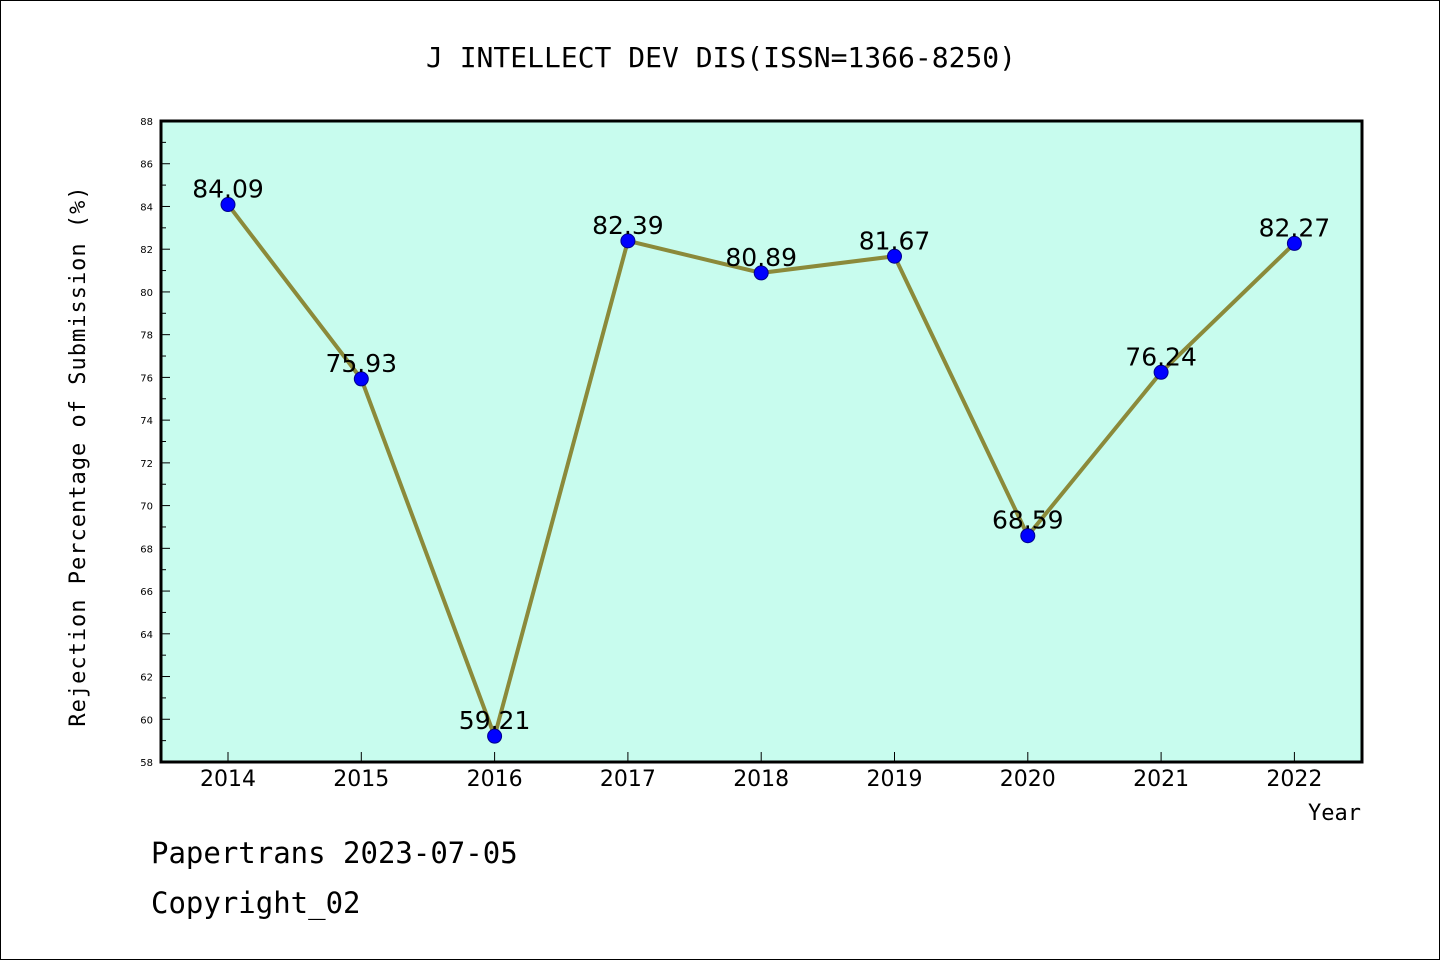 This screenshot has width=1440, height=960. I want to click on x-axis: 2014 2015 2016 2017 2018 2019 2020 2021 2022, so click(761, 772).